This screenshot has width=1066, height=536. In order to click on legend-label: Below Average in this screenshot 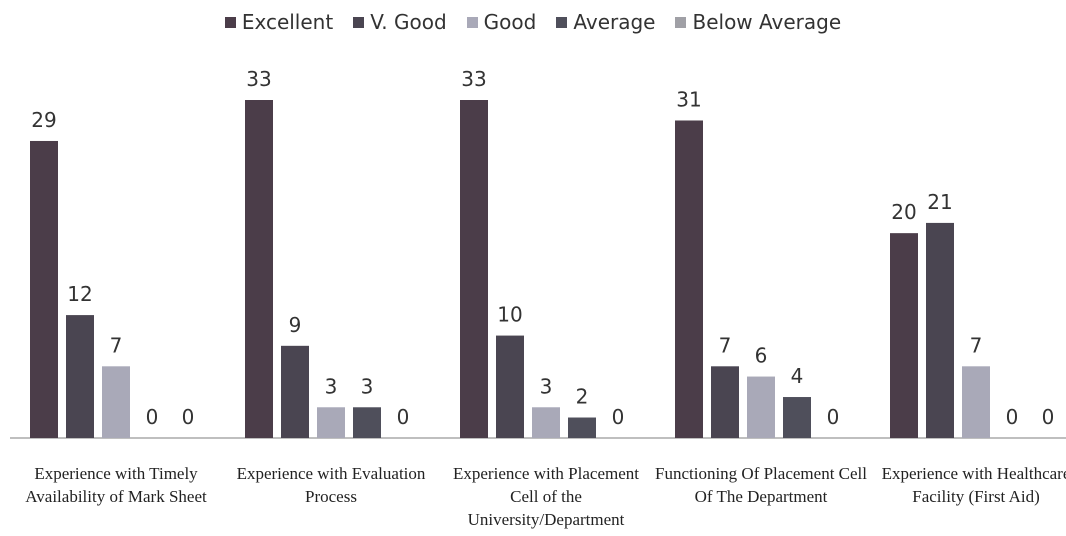, I will do `click(767, 22)`.